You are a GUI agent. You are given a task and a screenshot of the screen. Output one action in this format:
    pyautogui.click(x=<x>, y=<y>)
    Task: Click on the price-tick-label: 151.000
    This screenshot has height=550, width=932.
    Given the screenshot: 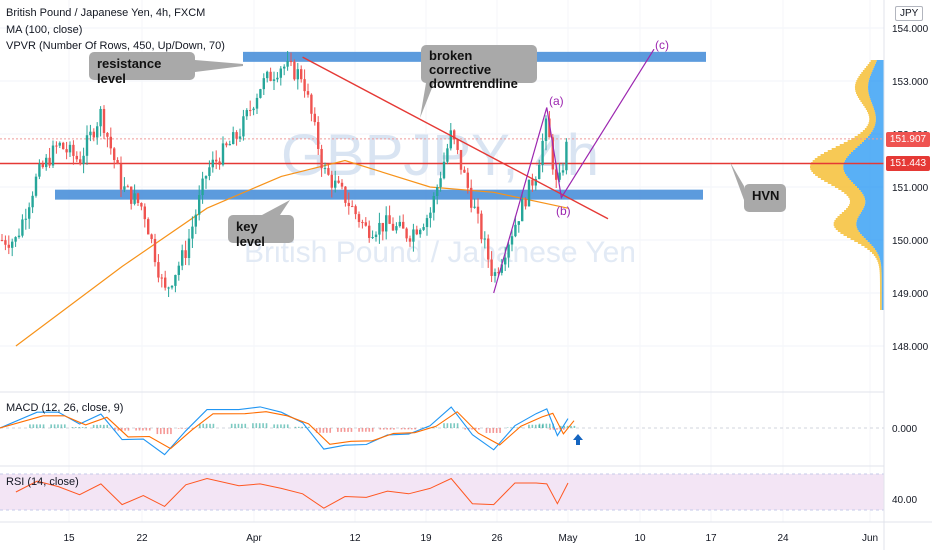 What is the action you would take?
    pyautogui.click(x=910, y=188)
    